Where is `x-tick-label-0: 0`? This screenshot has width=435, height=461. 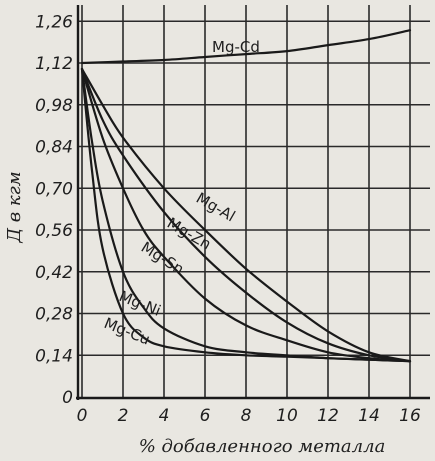 x-tick-label-0: 0 is located at coordinates (82, 416).